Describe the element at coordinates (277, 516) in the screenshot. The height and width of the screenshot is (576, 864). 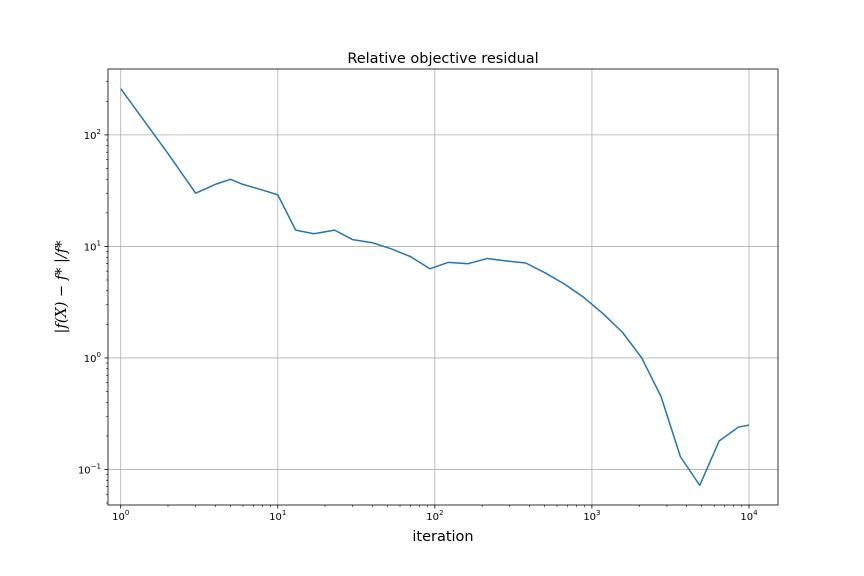
I see `x-tick-label: 10¹` at that location.